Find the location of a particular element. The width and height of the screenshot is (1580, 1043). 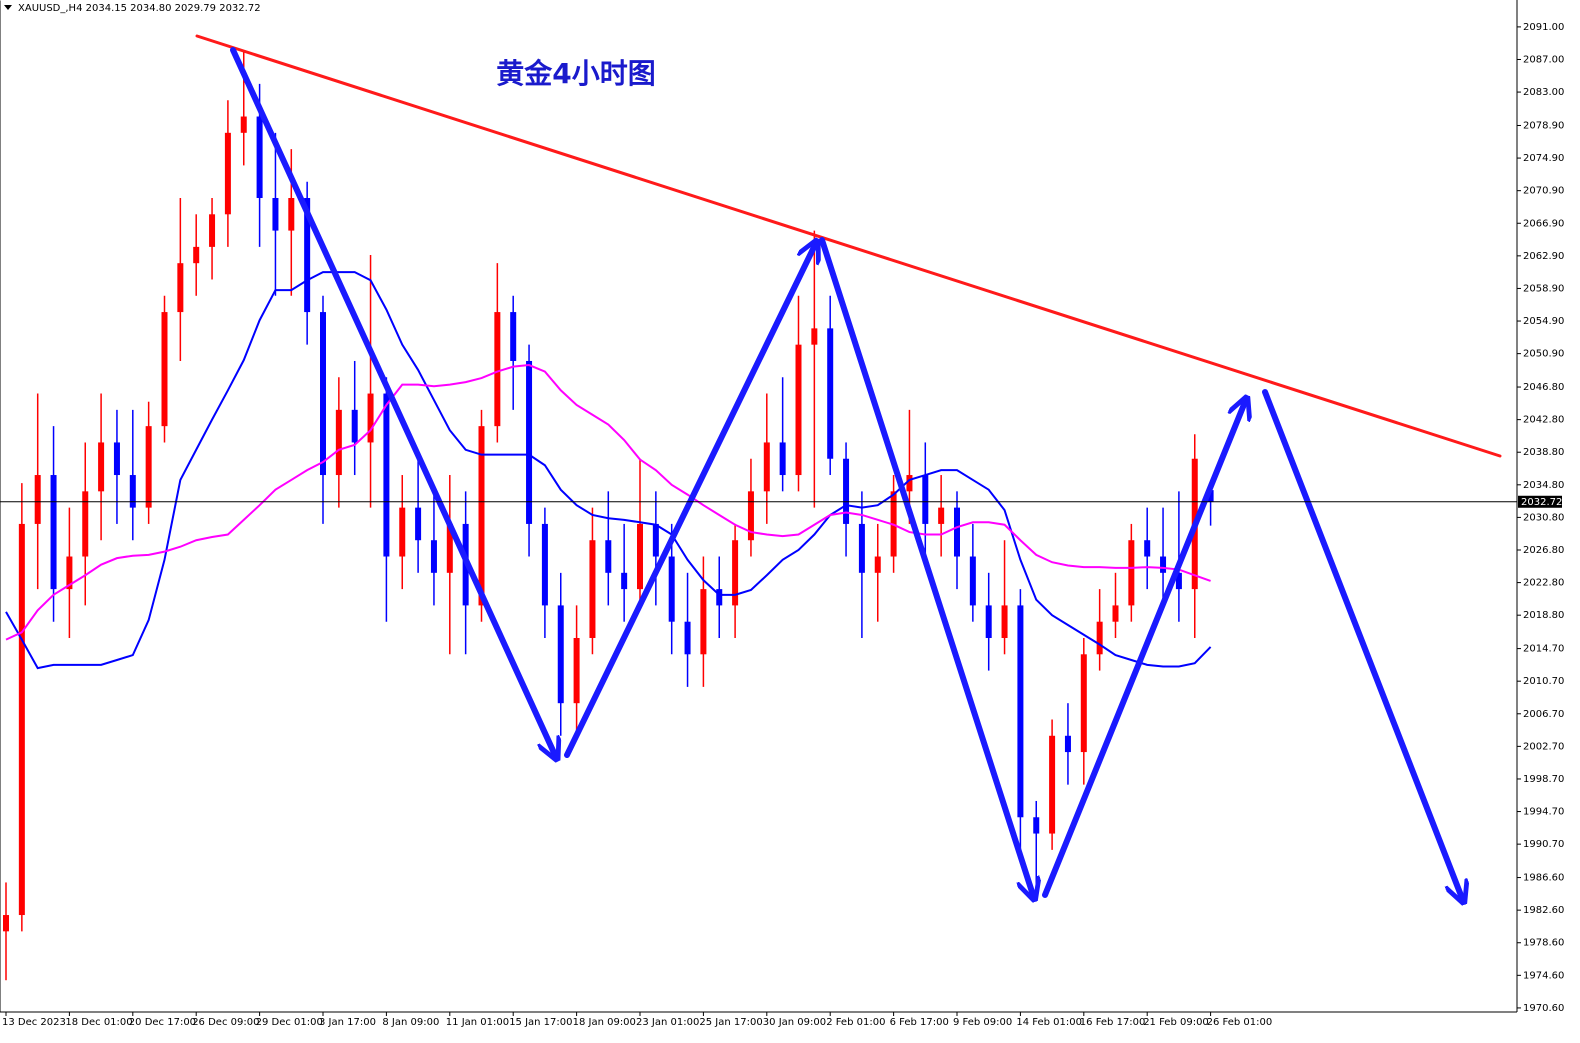

y-tick-label: 2026.80 is located at coordinates (1543, 550).